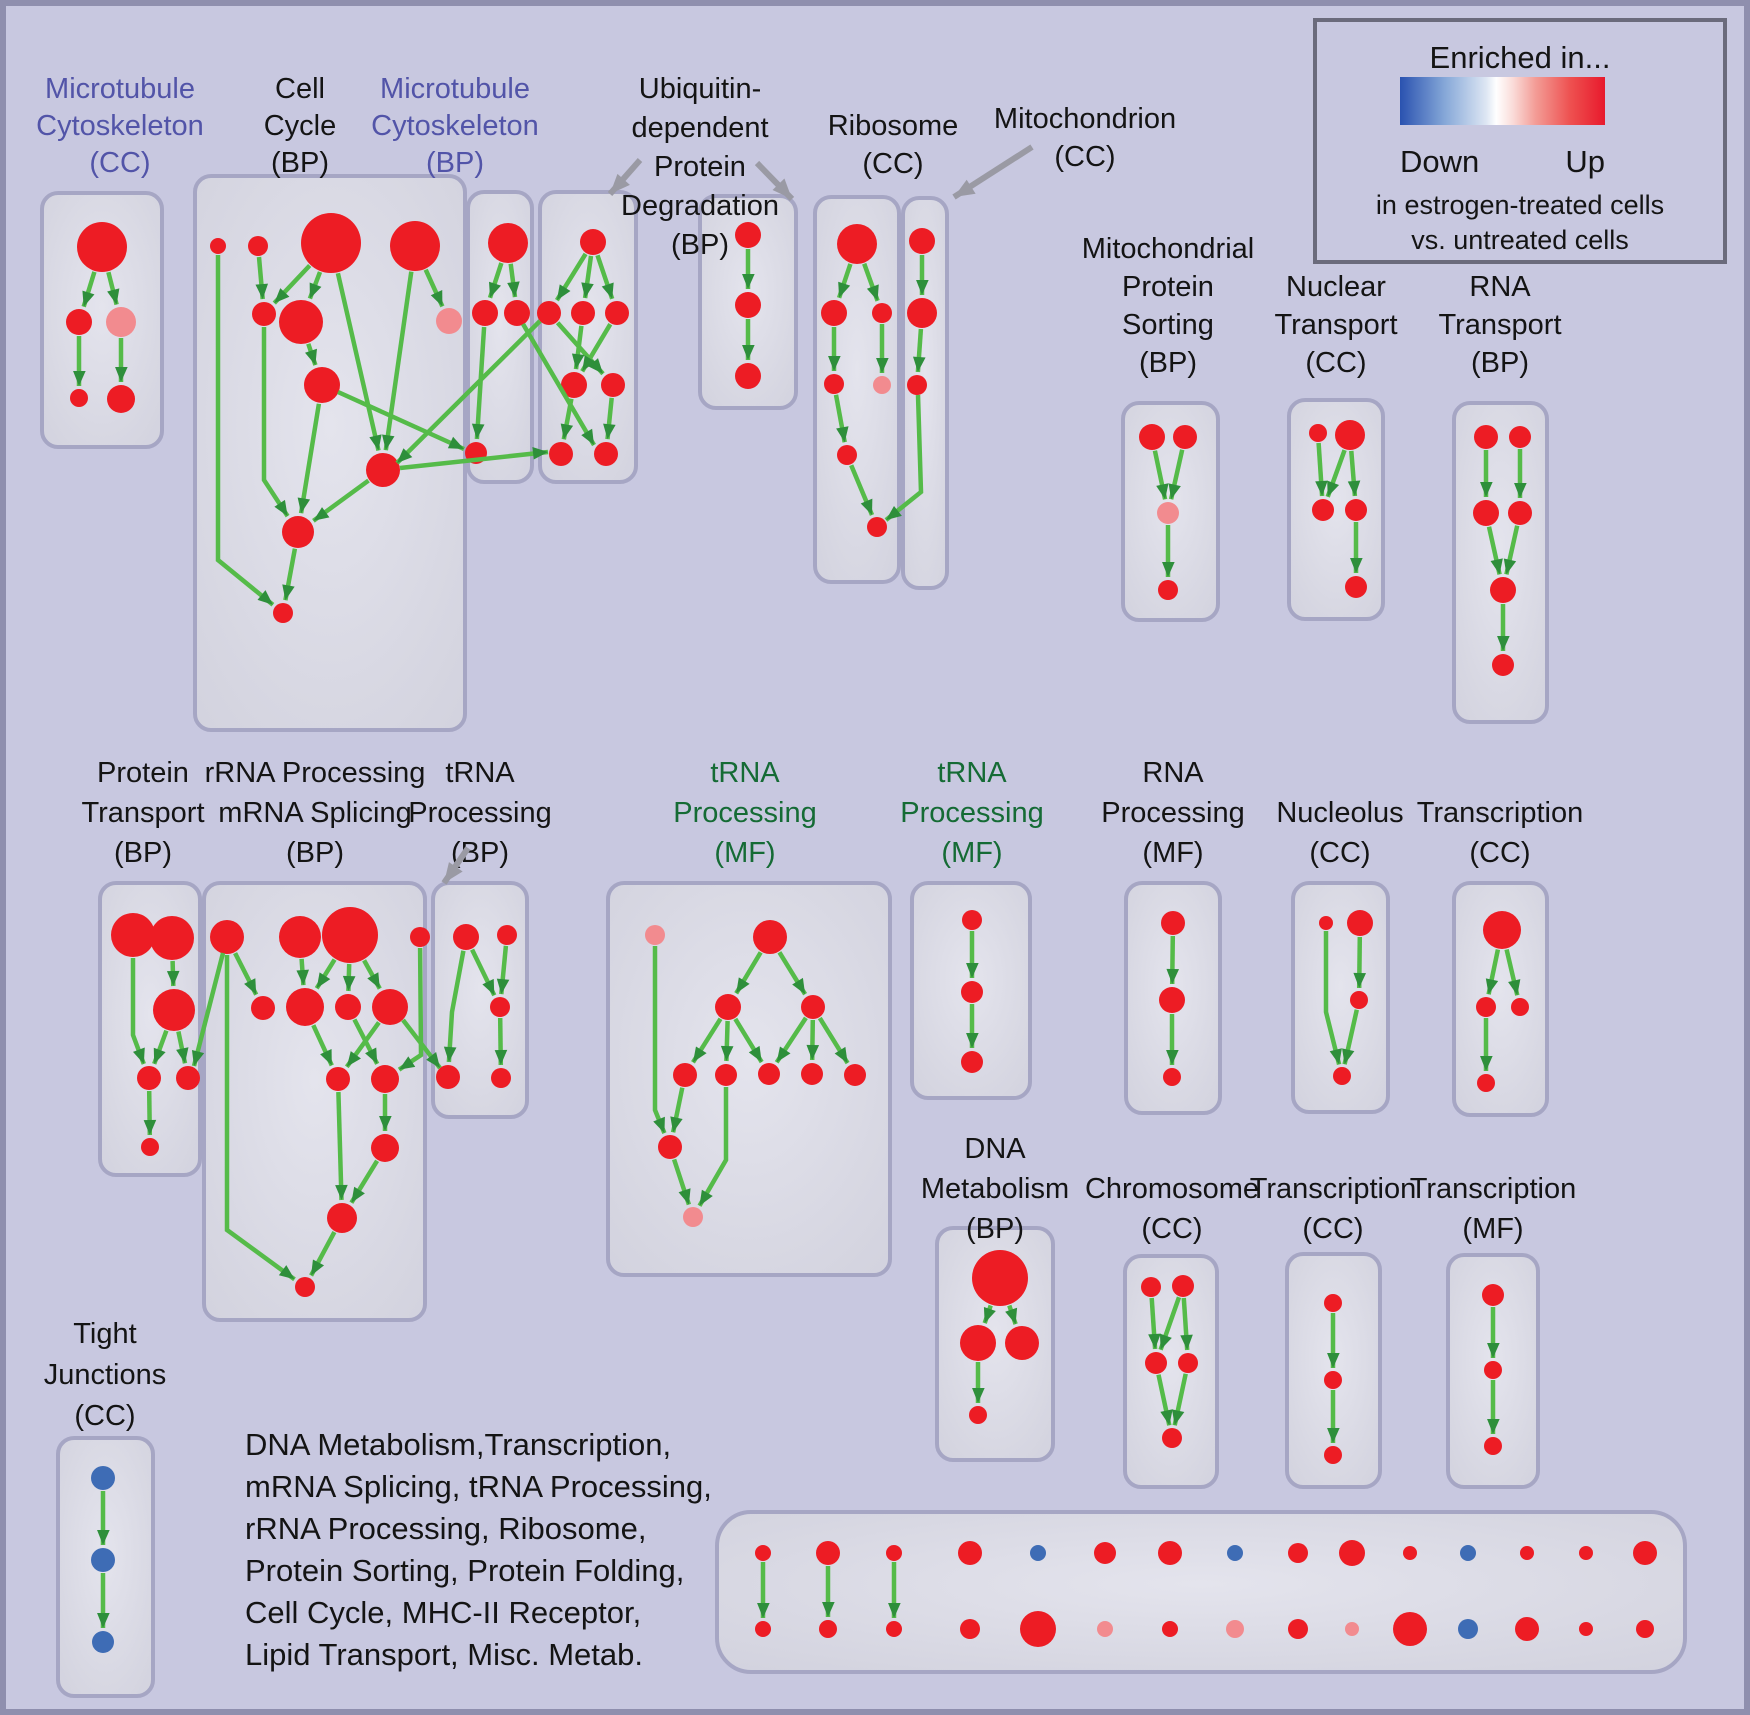  I want to click on mitochondrion-cc-node-red, so click(922, 313).